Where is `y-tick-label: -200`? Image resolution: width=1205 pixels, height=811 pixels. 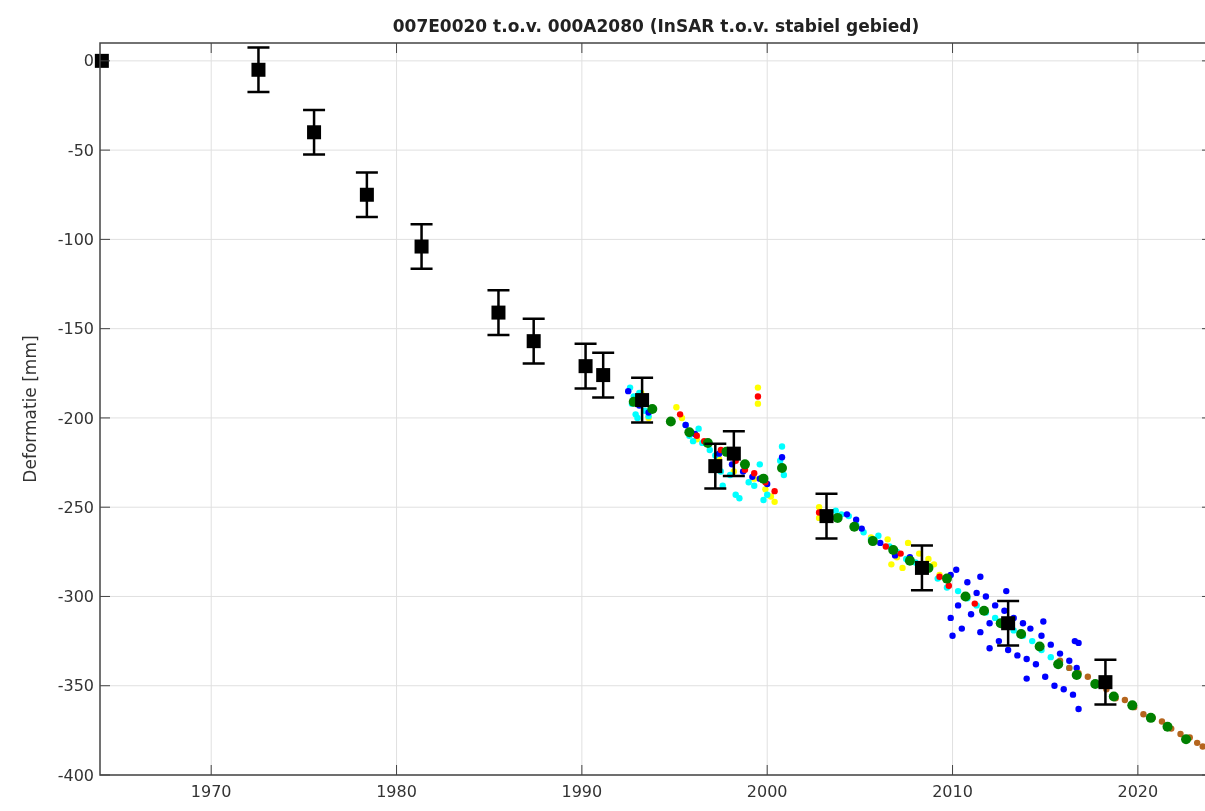
y-tick-label: -200 is located at coordinates (75, 418).